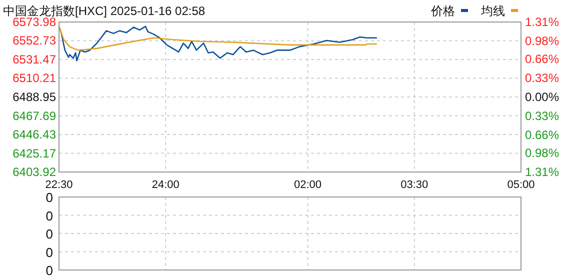 This screenshot has height=276, width=578. I want to click on legend-label: 价格, so click(442, 11).